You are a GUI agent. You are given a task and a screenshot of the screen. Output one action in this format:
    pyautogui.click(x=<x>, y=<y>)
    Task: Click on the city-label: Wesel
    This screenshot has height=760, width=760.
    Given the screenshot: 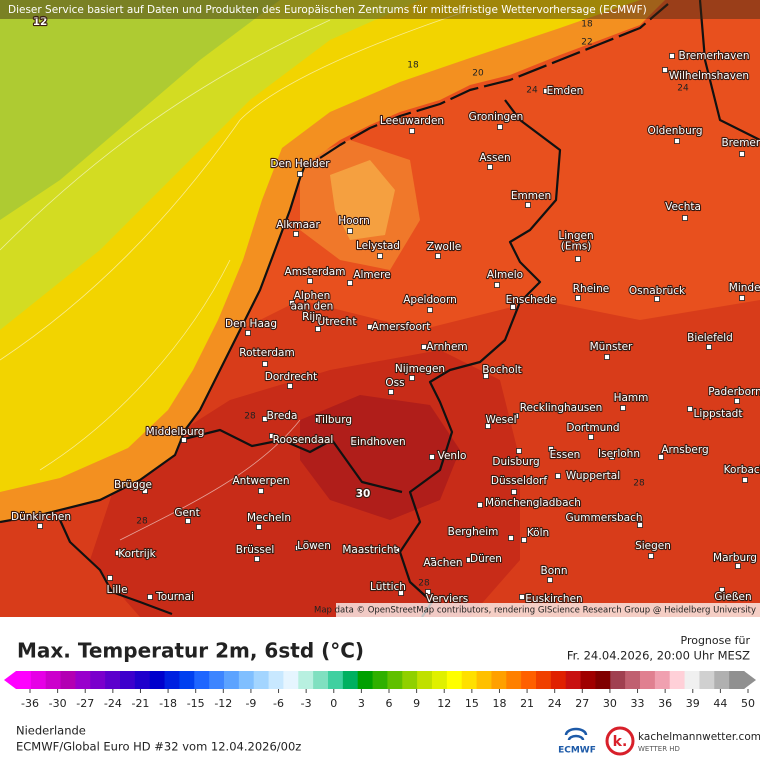 What is the action you would take?
    pyautogui.click(x=500, y=420)
    